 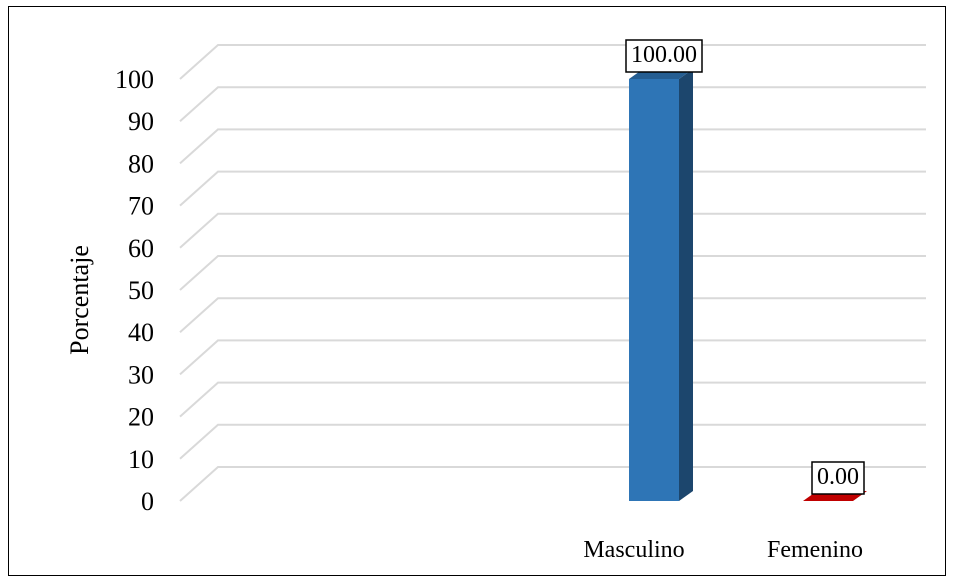 I want to click on x-tick-label: Masculino, so click(x=633, y=550).